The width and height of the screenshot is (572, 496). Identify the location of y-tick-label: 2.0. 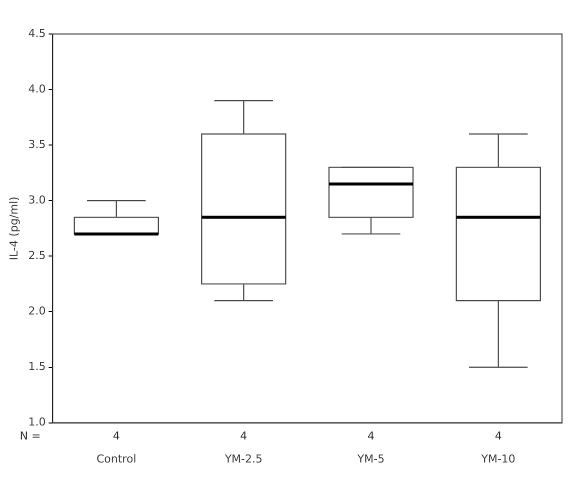
(37, 311).